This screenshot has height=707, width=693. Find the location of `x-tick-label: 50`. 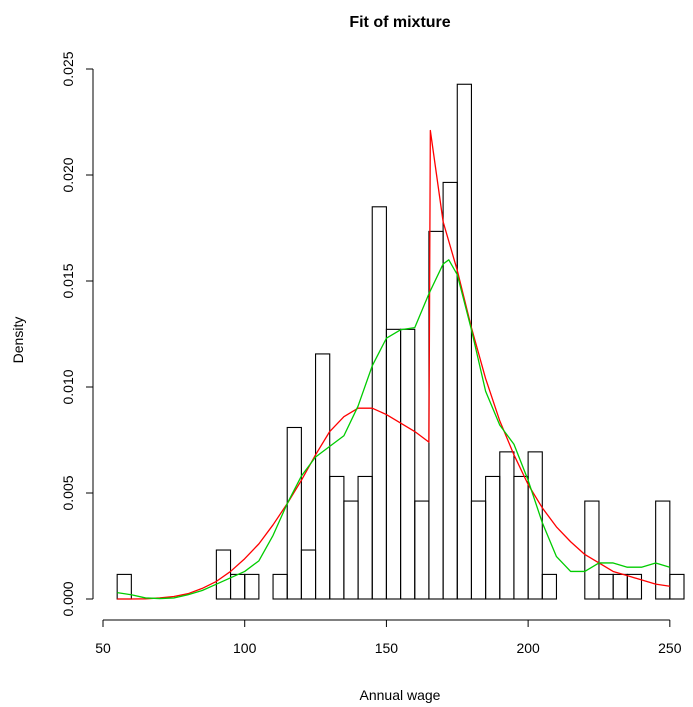

x-tick-label: 50 is located at coordinates (103, 648).